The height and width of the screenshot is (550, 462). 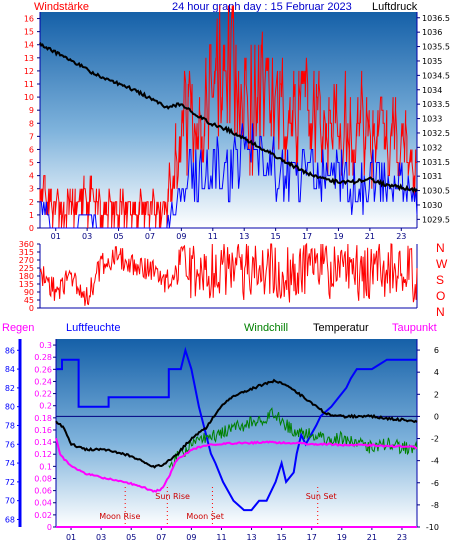 What do you see at coordinates (31, 176) in the screenshot?
I see `windstaerke-tick-label: 4` at bounding box center [31, 176].